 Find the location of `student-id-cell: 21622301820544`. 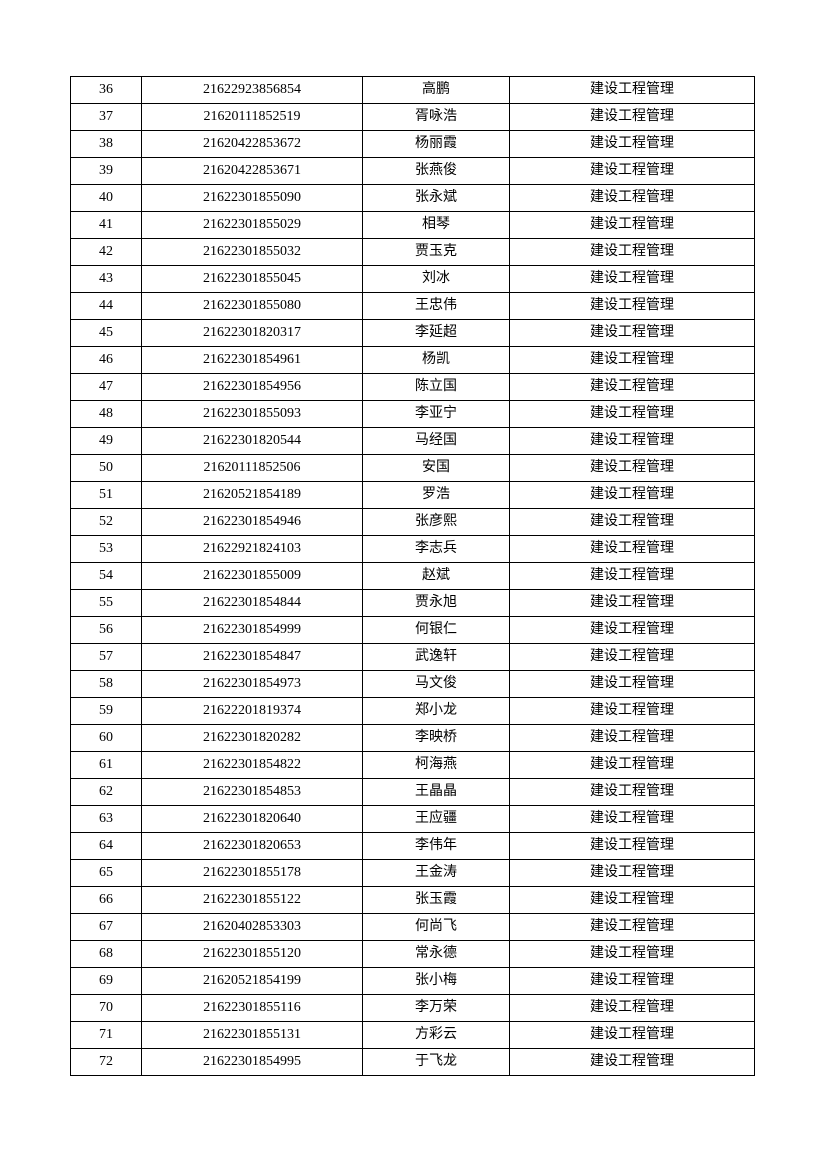

student-id-cell: 21622301820544 is located at coordinates (252, 441).